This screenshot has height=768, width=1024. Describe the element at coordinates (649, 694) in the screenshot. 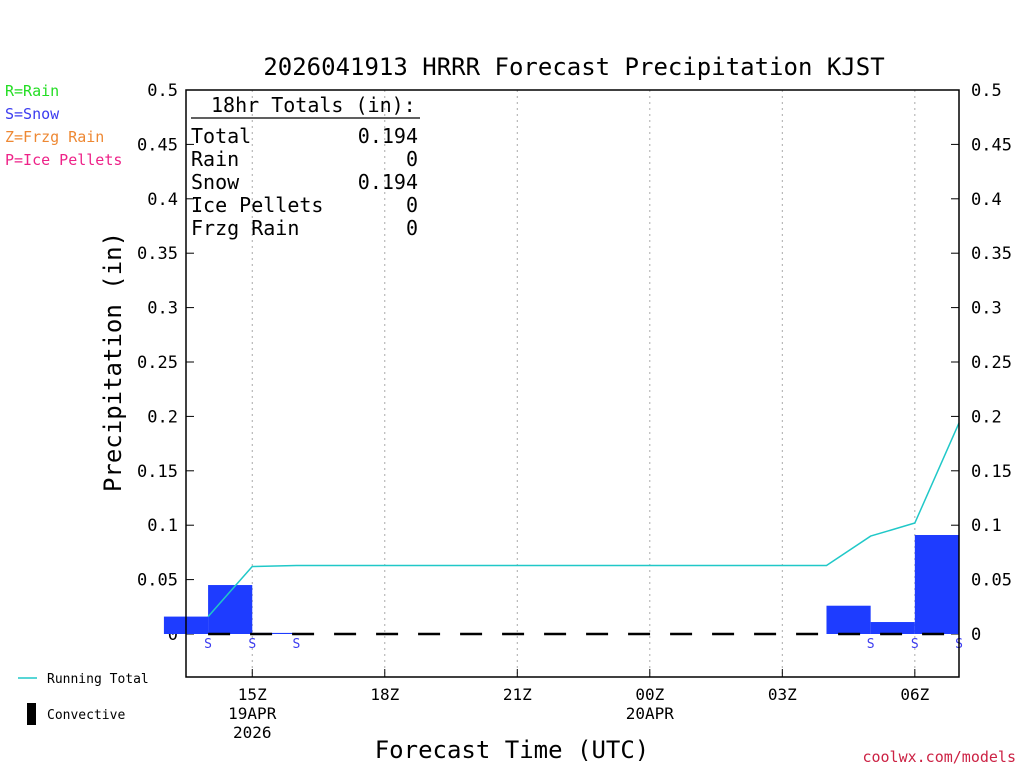

I see `x-tick-label: 00Z` at that location.